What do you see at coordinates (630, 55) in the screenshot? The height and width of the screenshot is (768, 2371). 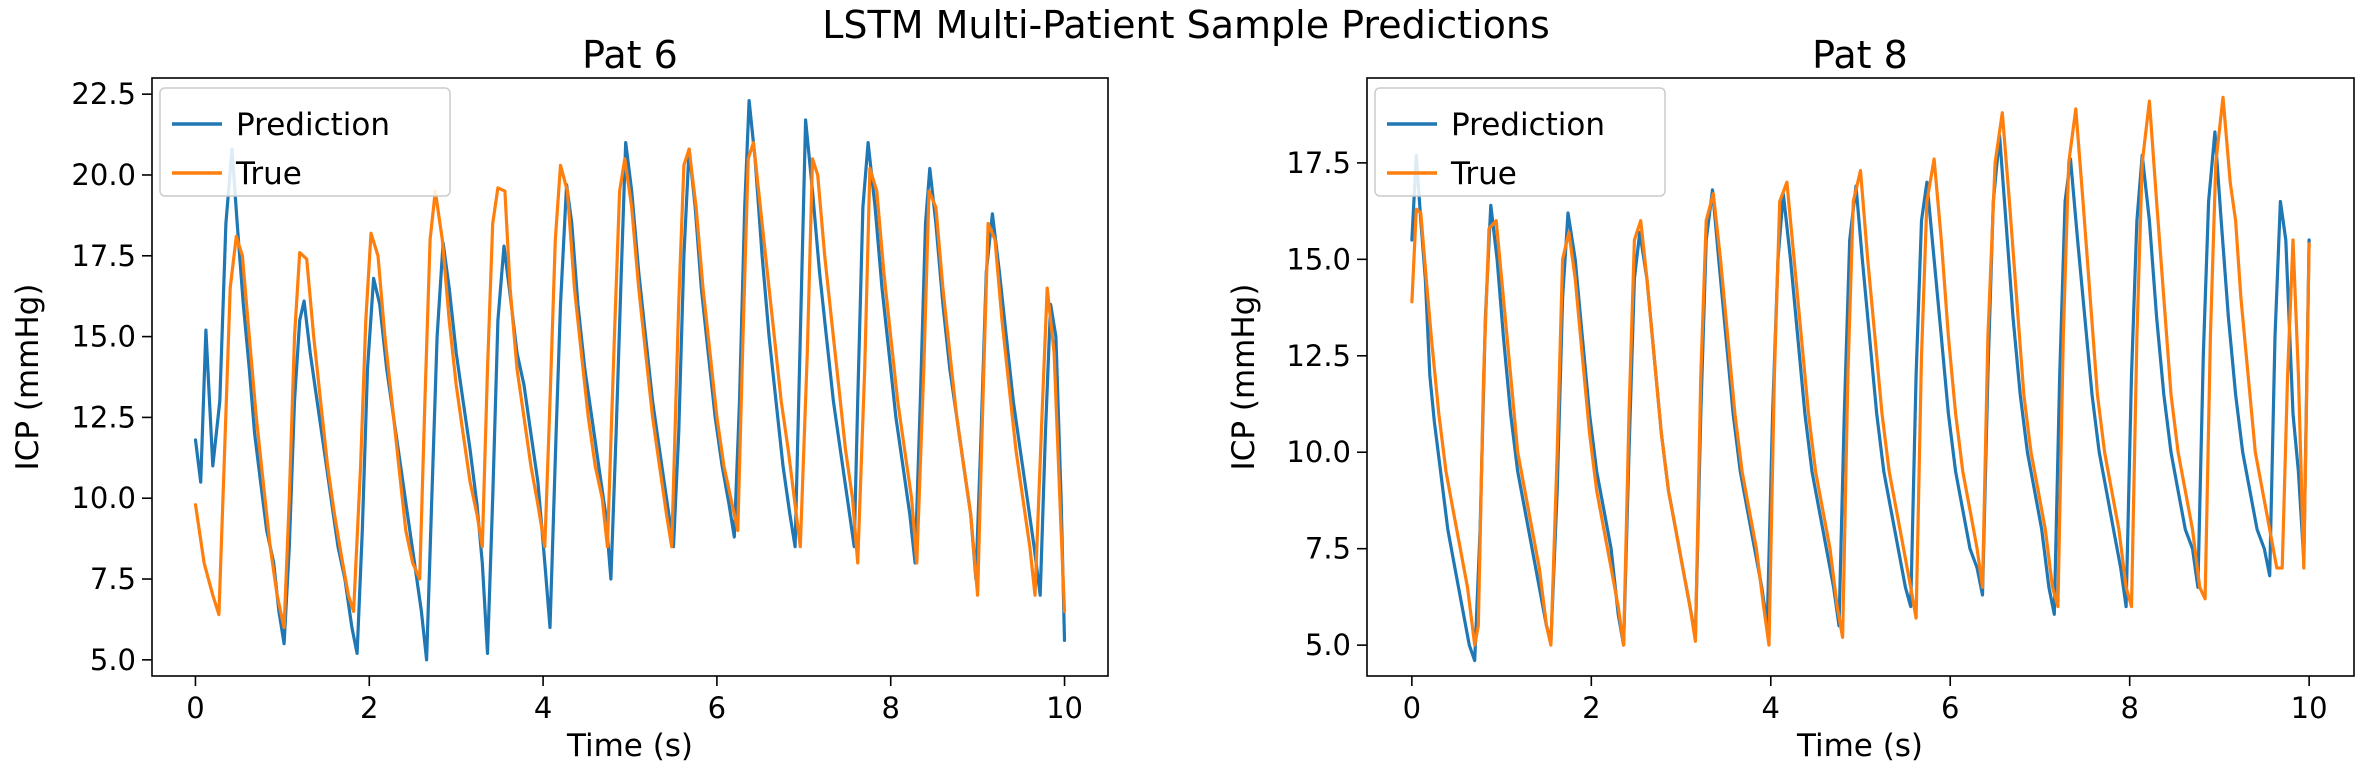 I see `subplot-title: Pat 6` at bounding box center [630, 55].